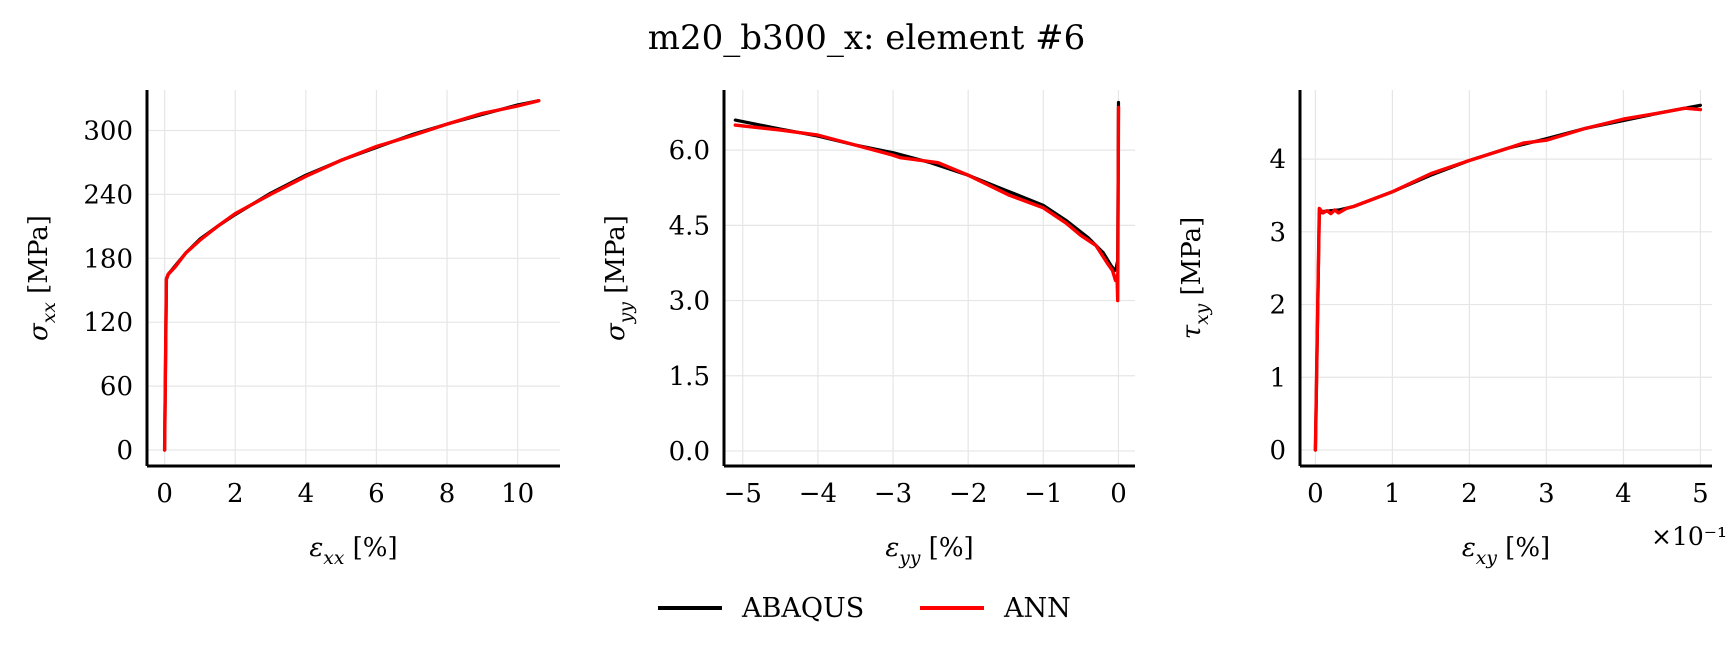 The width and height of the screenshot is (1733, 653). Describe the element at coordinates (447, 494) in the screenshot. I see `x-tick-label-sxx-4: 8` at that location.